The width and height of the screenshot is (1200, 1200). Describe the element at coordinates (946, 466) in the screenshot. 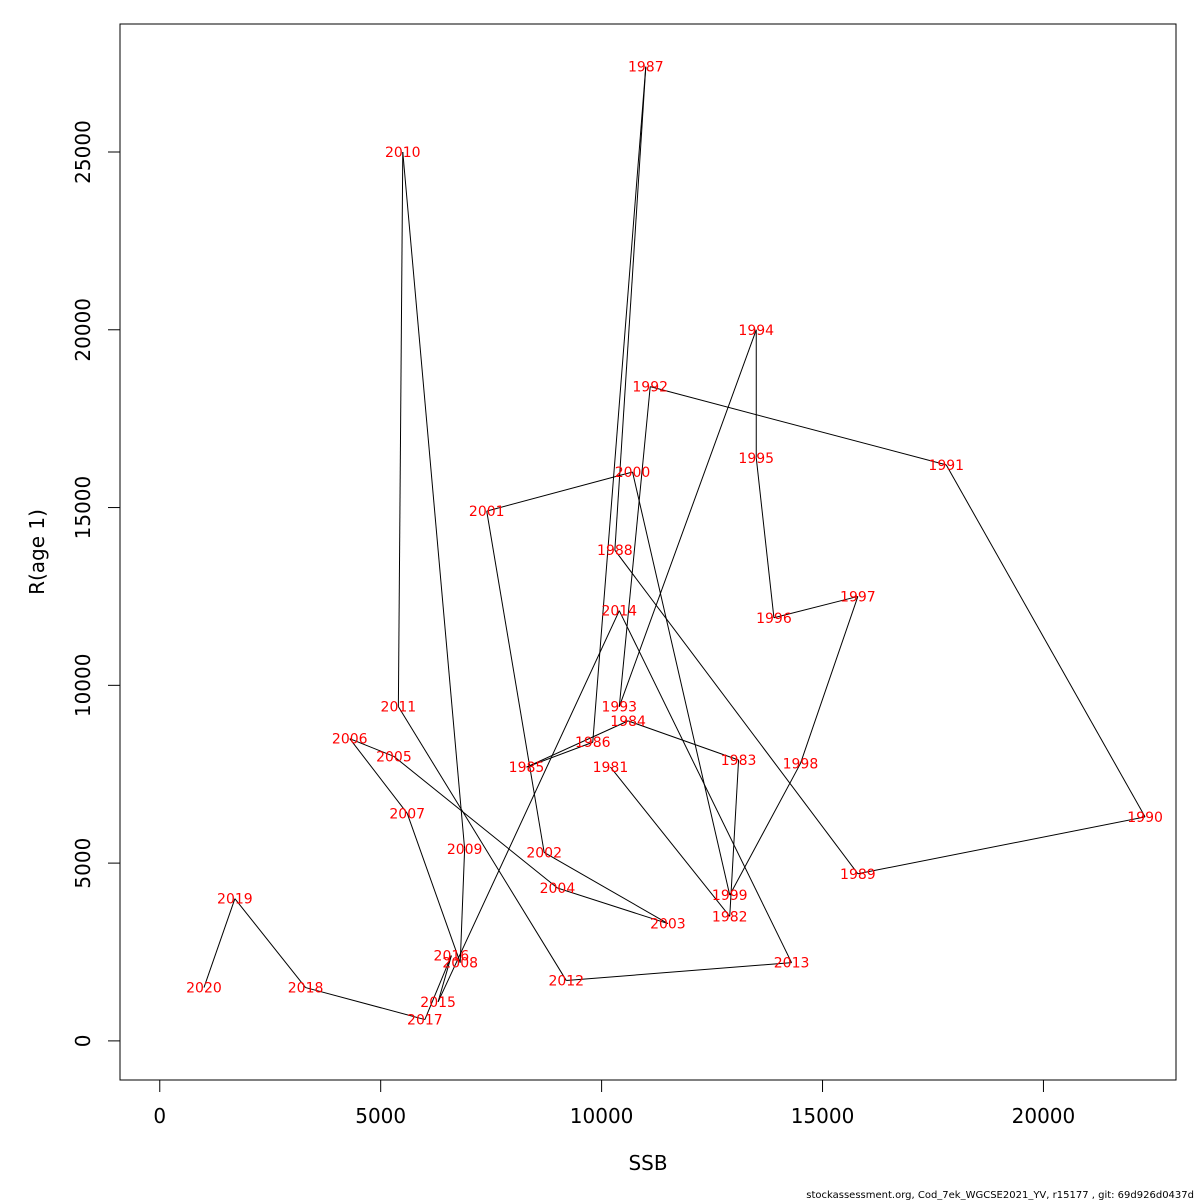

I see `year-label-1991: 1991` at that location.